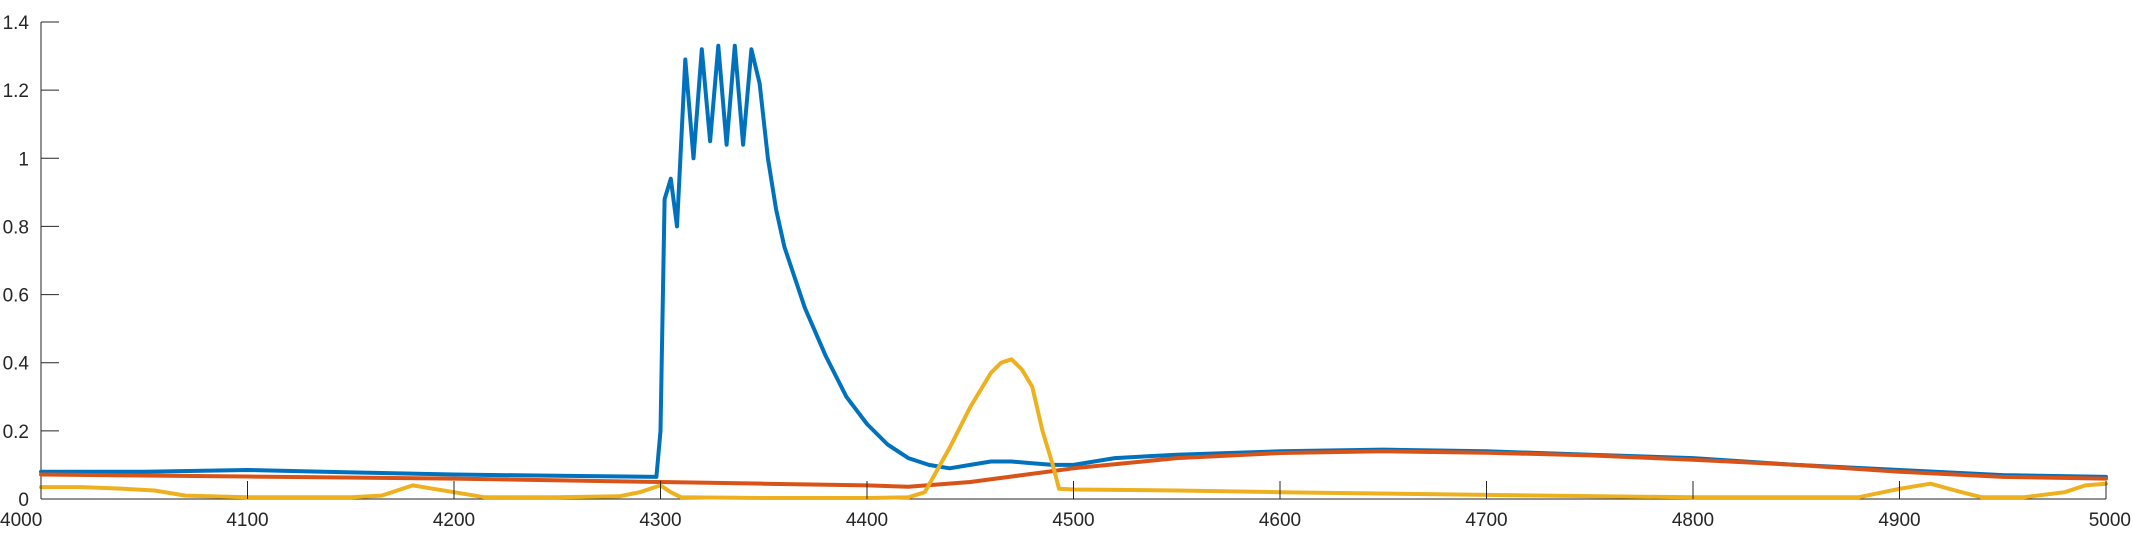 The height and width of the screenshot is (533, 2133). What do you see at coordinates (867, 520) in the screenshot?
I see `x-tick-label: 4400` at bounding box center [867, 520].